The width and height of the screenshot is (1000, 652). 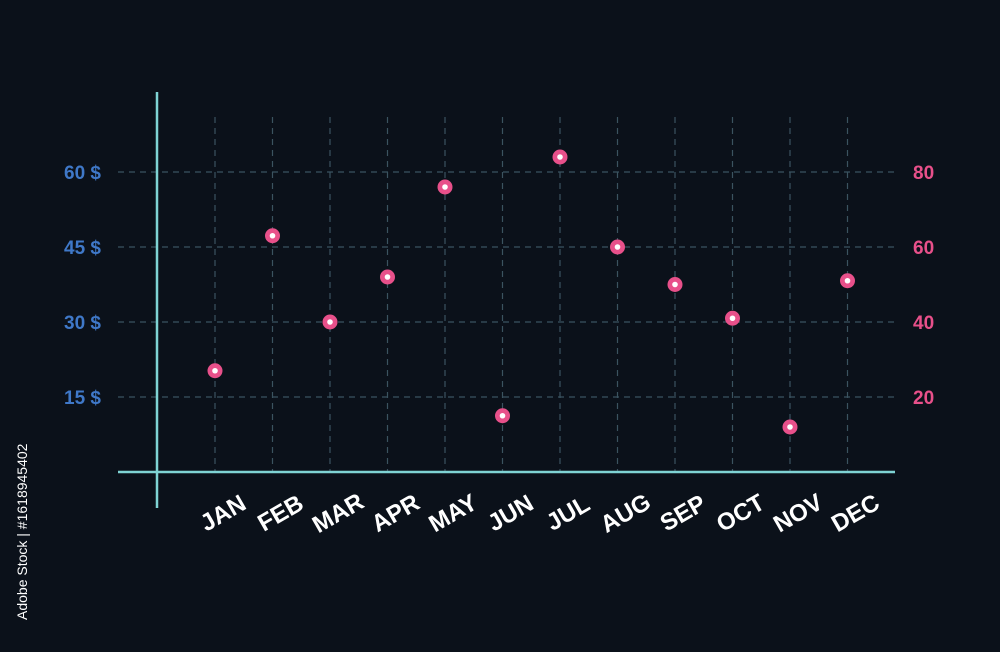 I want to click on right-axis-tick-label: 20, so click(x=923, y=398).